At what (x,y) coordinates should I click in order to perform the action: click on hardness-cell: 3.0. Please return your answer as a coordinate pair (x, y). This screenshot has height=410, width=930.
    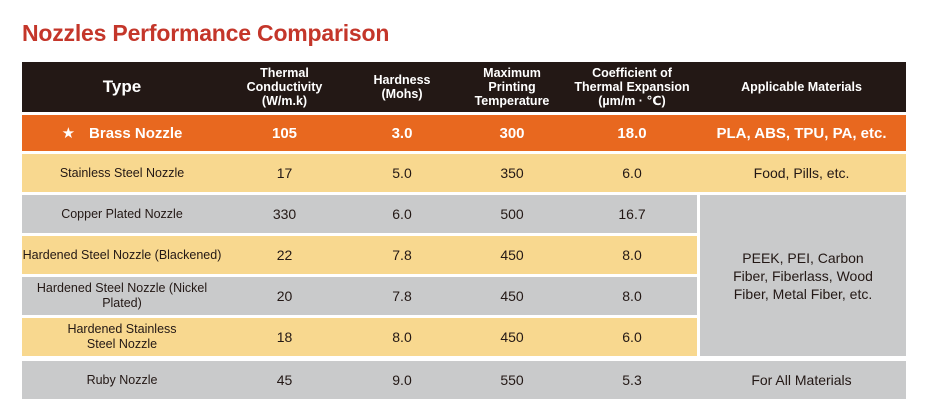
    Looking at the image, I should click on (402, 131).